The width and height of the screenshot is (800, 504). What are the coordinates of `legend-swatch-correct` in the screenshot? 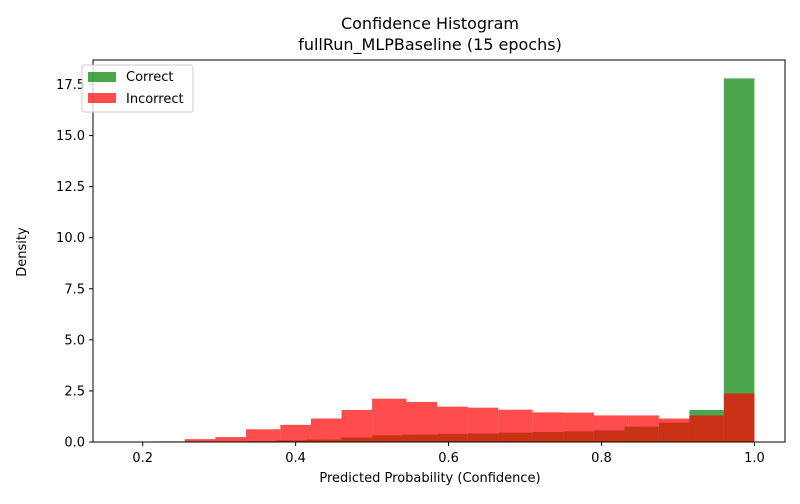 It's located at (102, 77).